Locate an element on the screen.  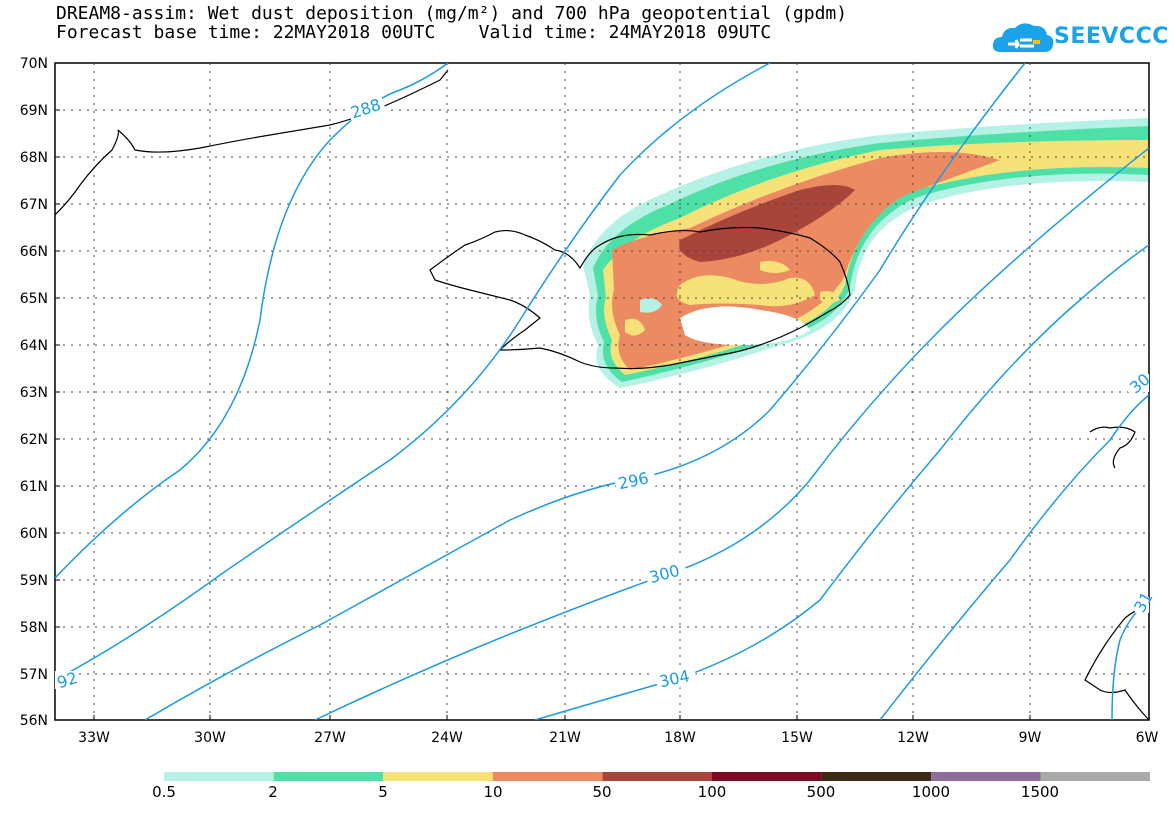
lat-label-62n: 62N is located at coordinates (33, 440).